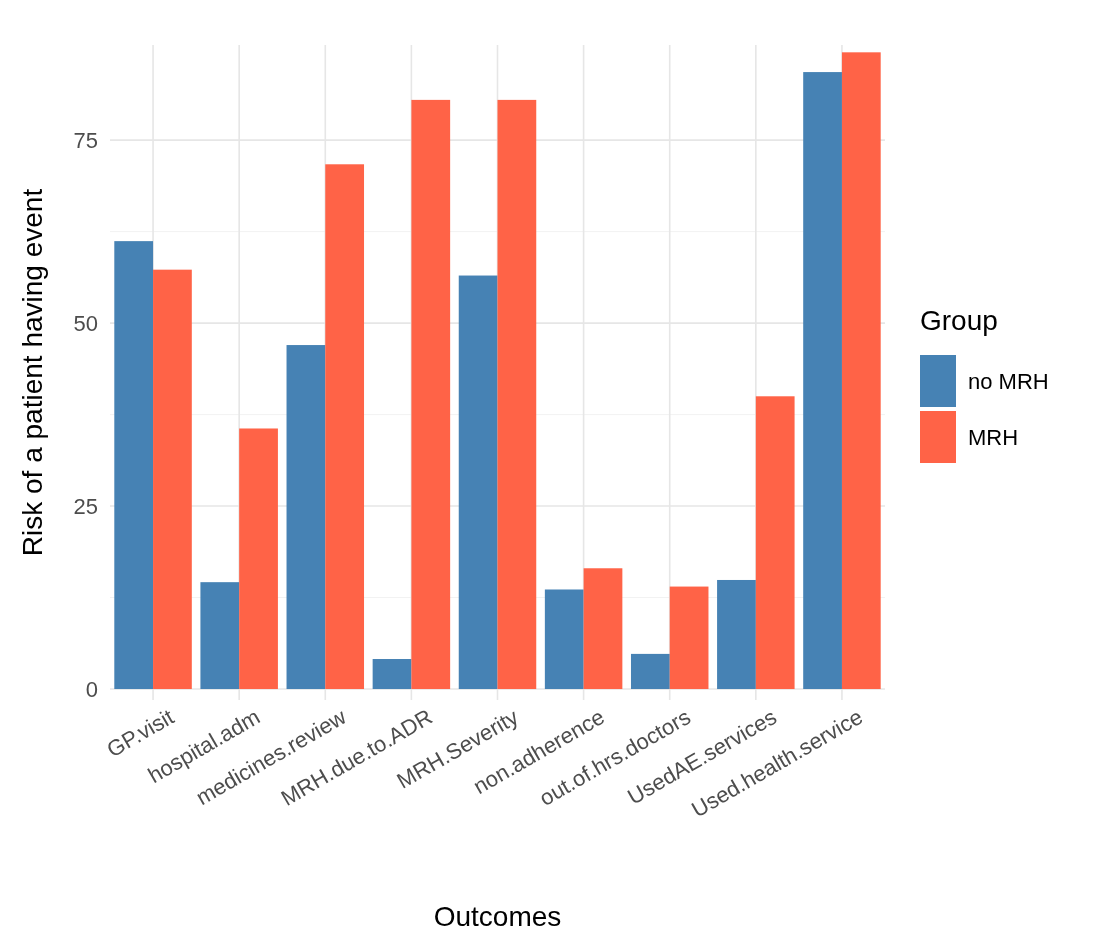  Describe the element at coordinates (497, 916) in the screenshot. I see `x-axis-title: Outcomes` at that location.